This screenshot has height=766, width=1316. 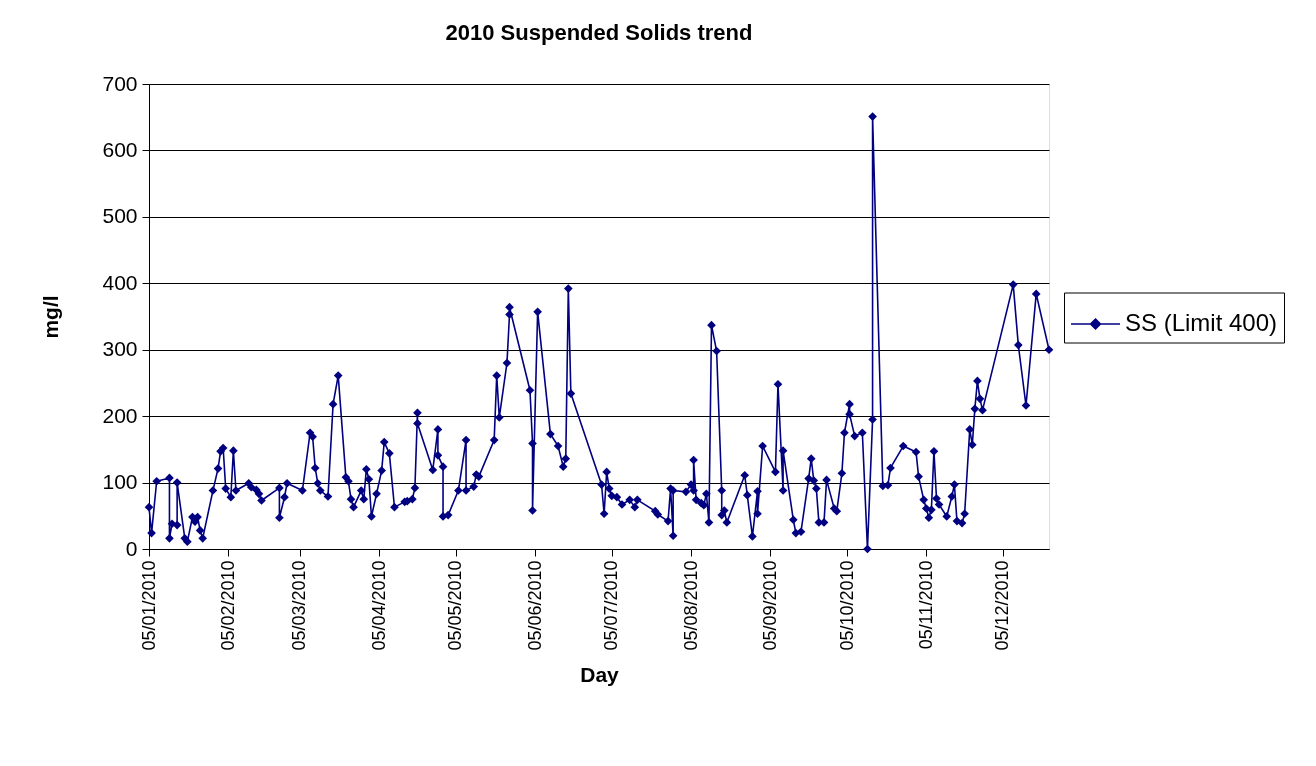 What do you see at coordinates (120, 83) in the screenshot?
I see `y-tick-label: 700` at bounding box center [120, 83].